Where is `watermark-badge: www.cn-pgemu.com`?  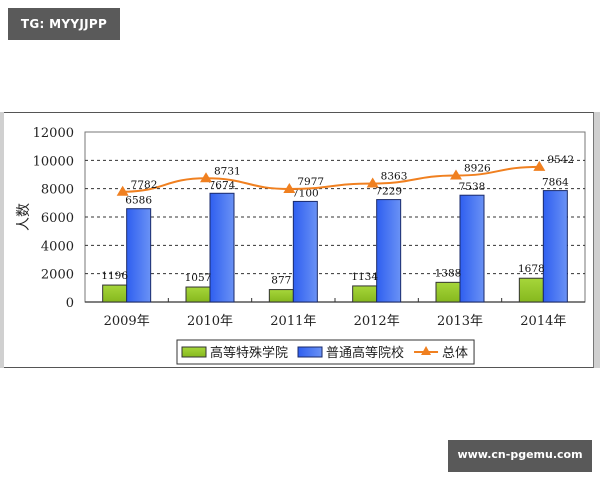 watermark-badge: www.cn-pgemu.com is located at coordinates (520, 456).